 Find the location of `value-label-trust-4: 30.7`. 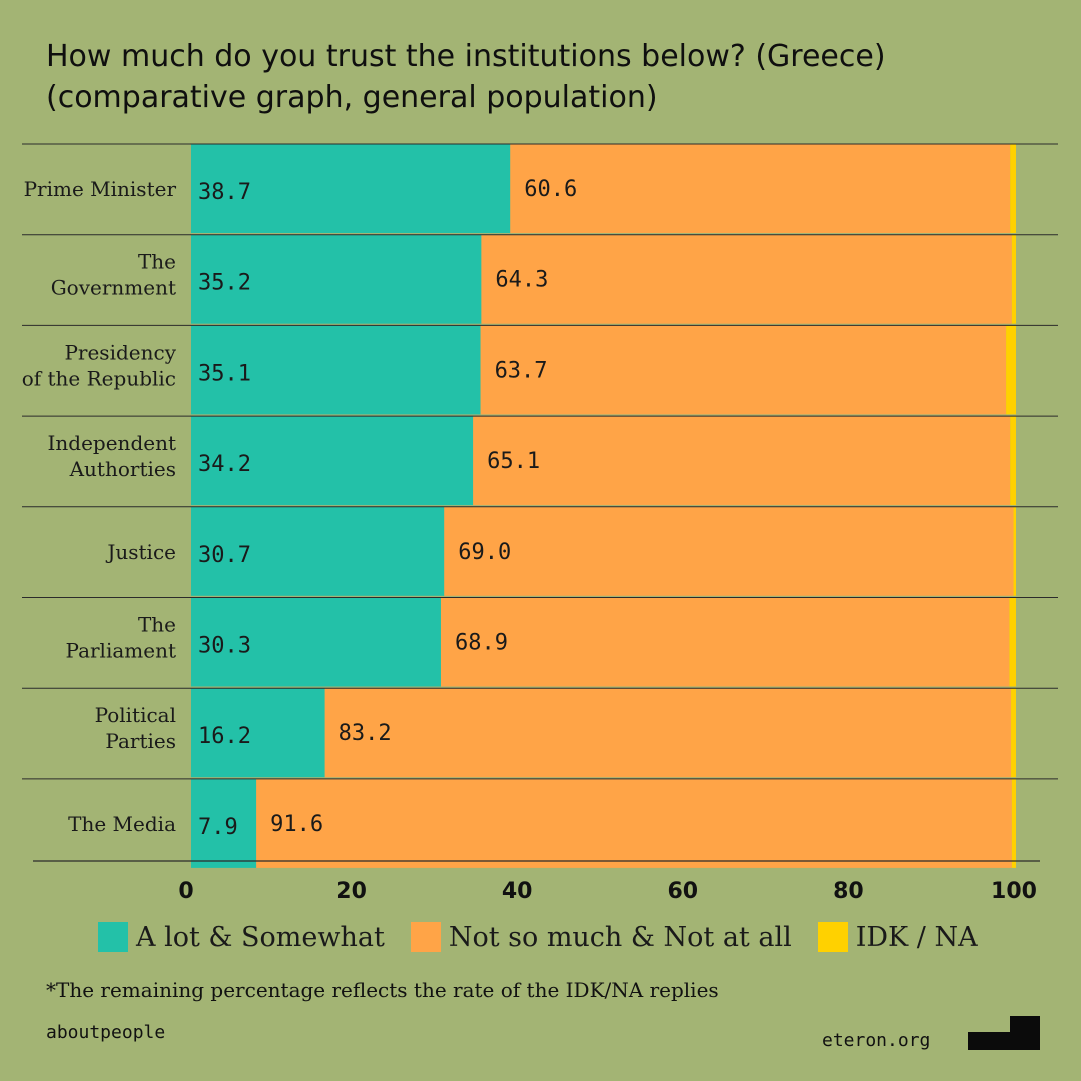

value-label-trust-4: 30.7 is located at coordinates (224, 555).